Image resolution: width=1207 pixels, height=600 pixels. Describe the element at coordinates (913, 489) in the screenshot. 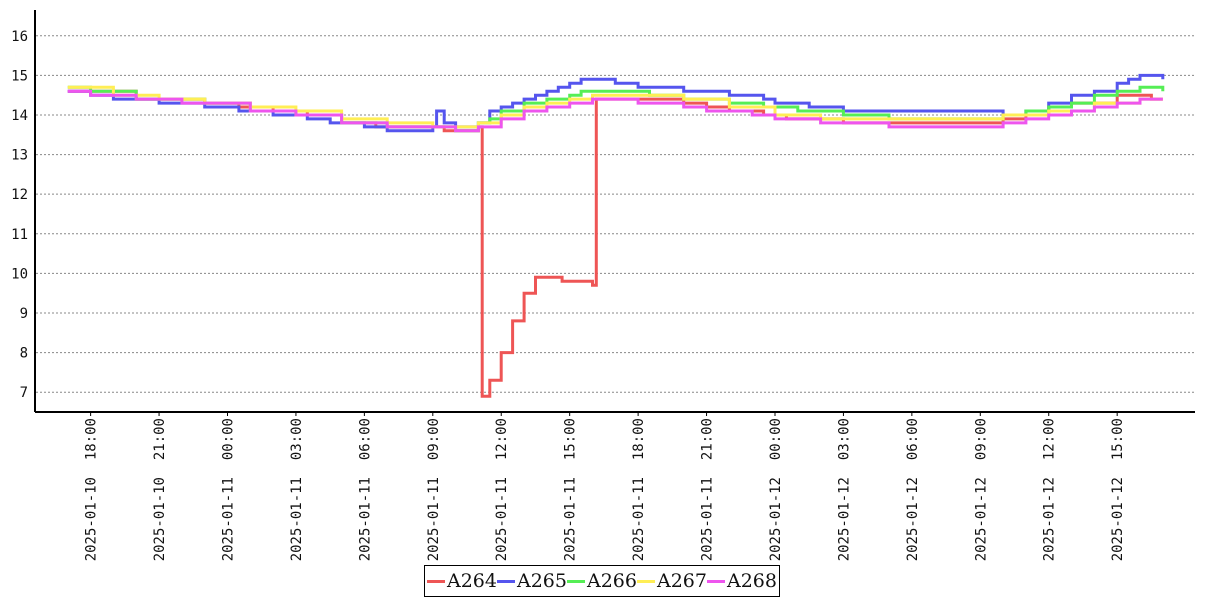

I see `x-tick-label: 2025-01-12 06:00` at that location.